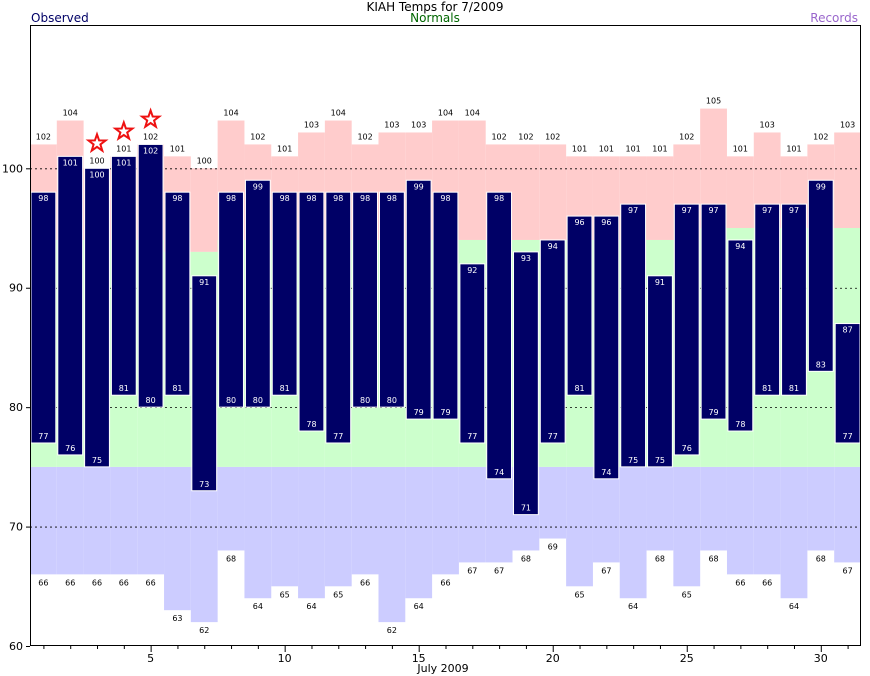 This screenshot has width=870, height=676. Describe the element at coordinates (257, 136) in the screenshot. I see `record-high-label-day-9: 102` at that location.